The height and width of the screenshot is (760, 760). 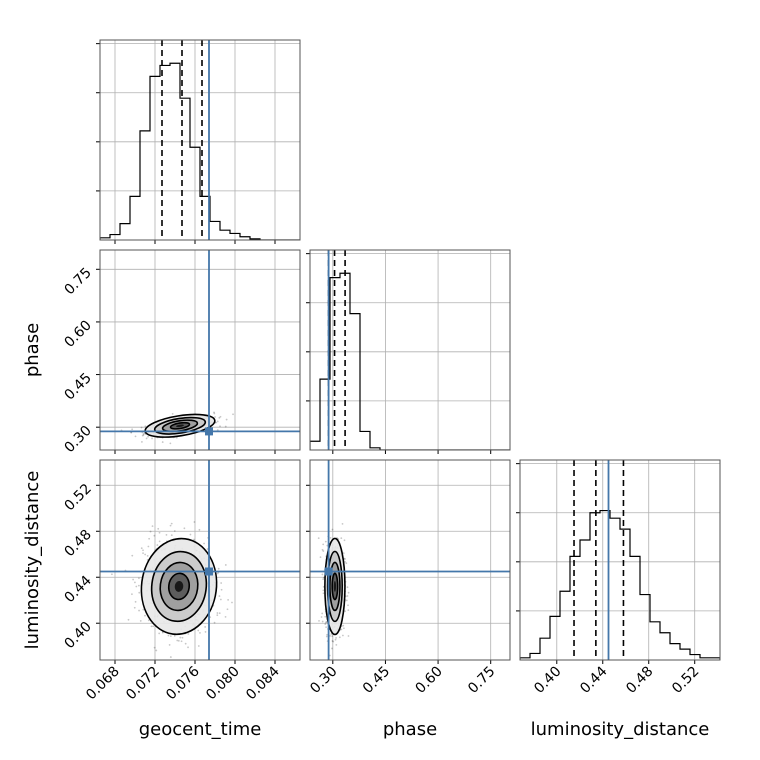 What do you see at coordinates (32, 560) in the screenshot?
I see `ylabel-luminosity-distance: luminosity_distance` at bounding box center [32, 560].